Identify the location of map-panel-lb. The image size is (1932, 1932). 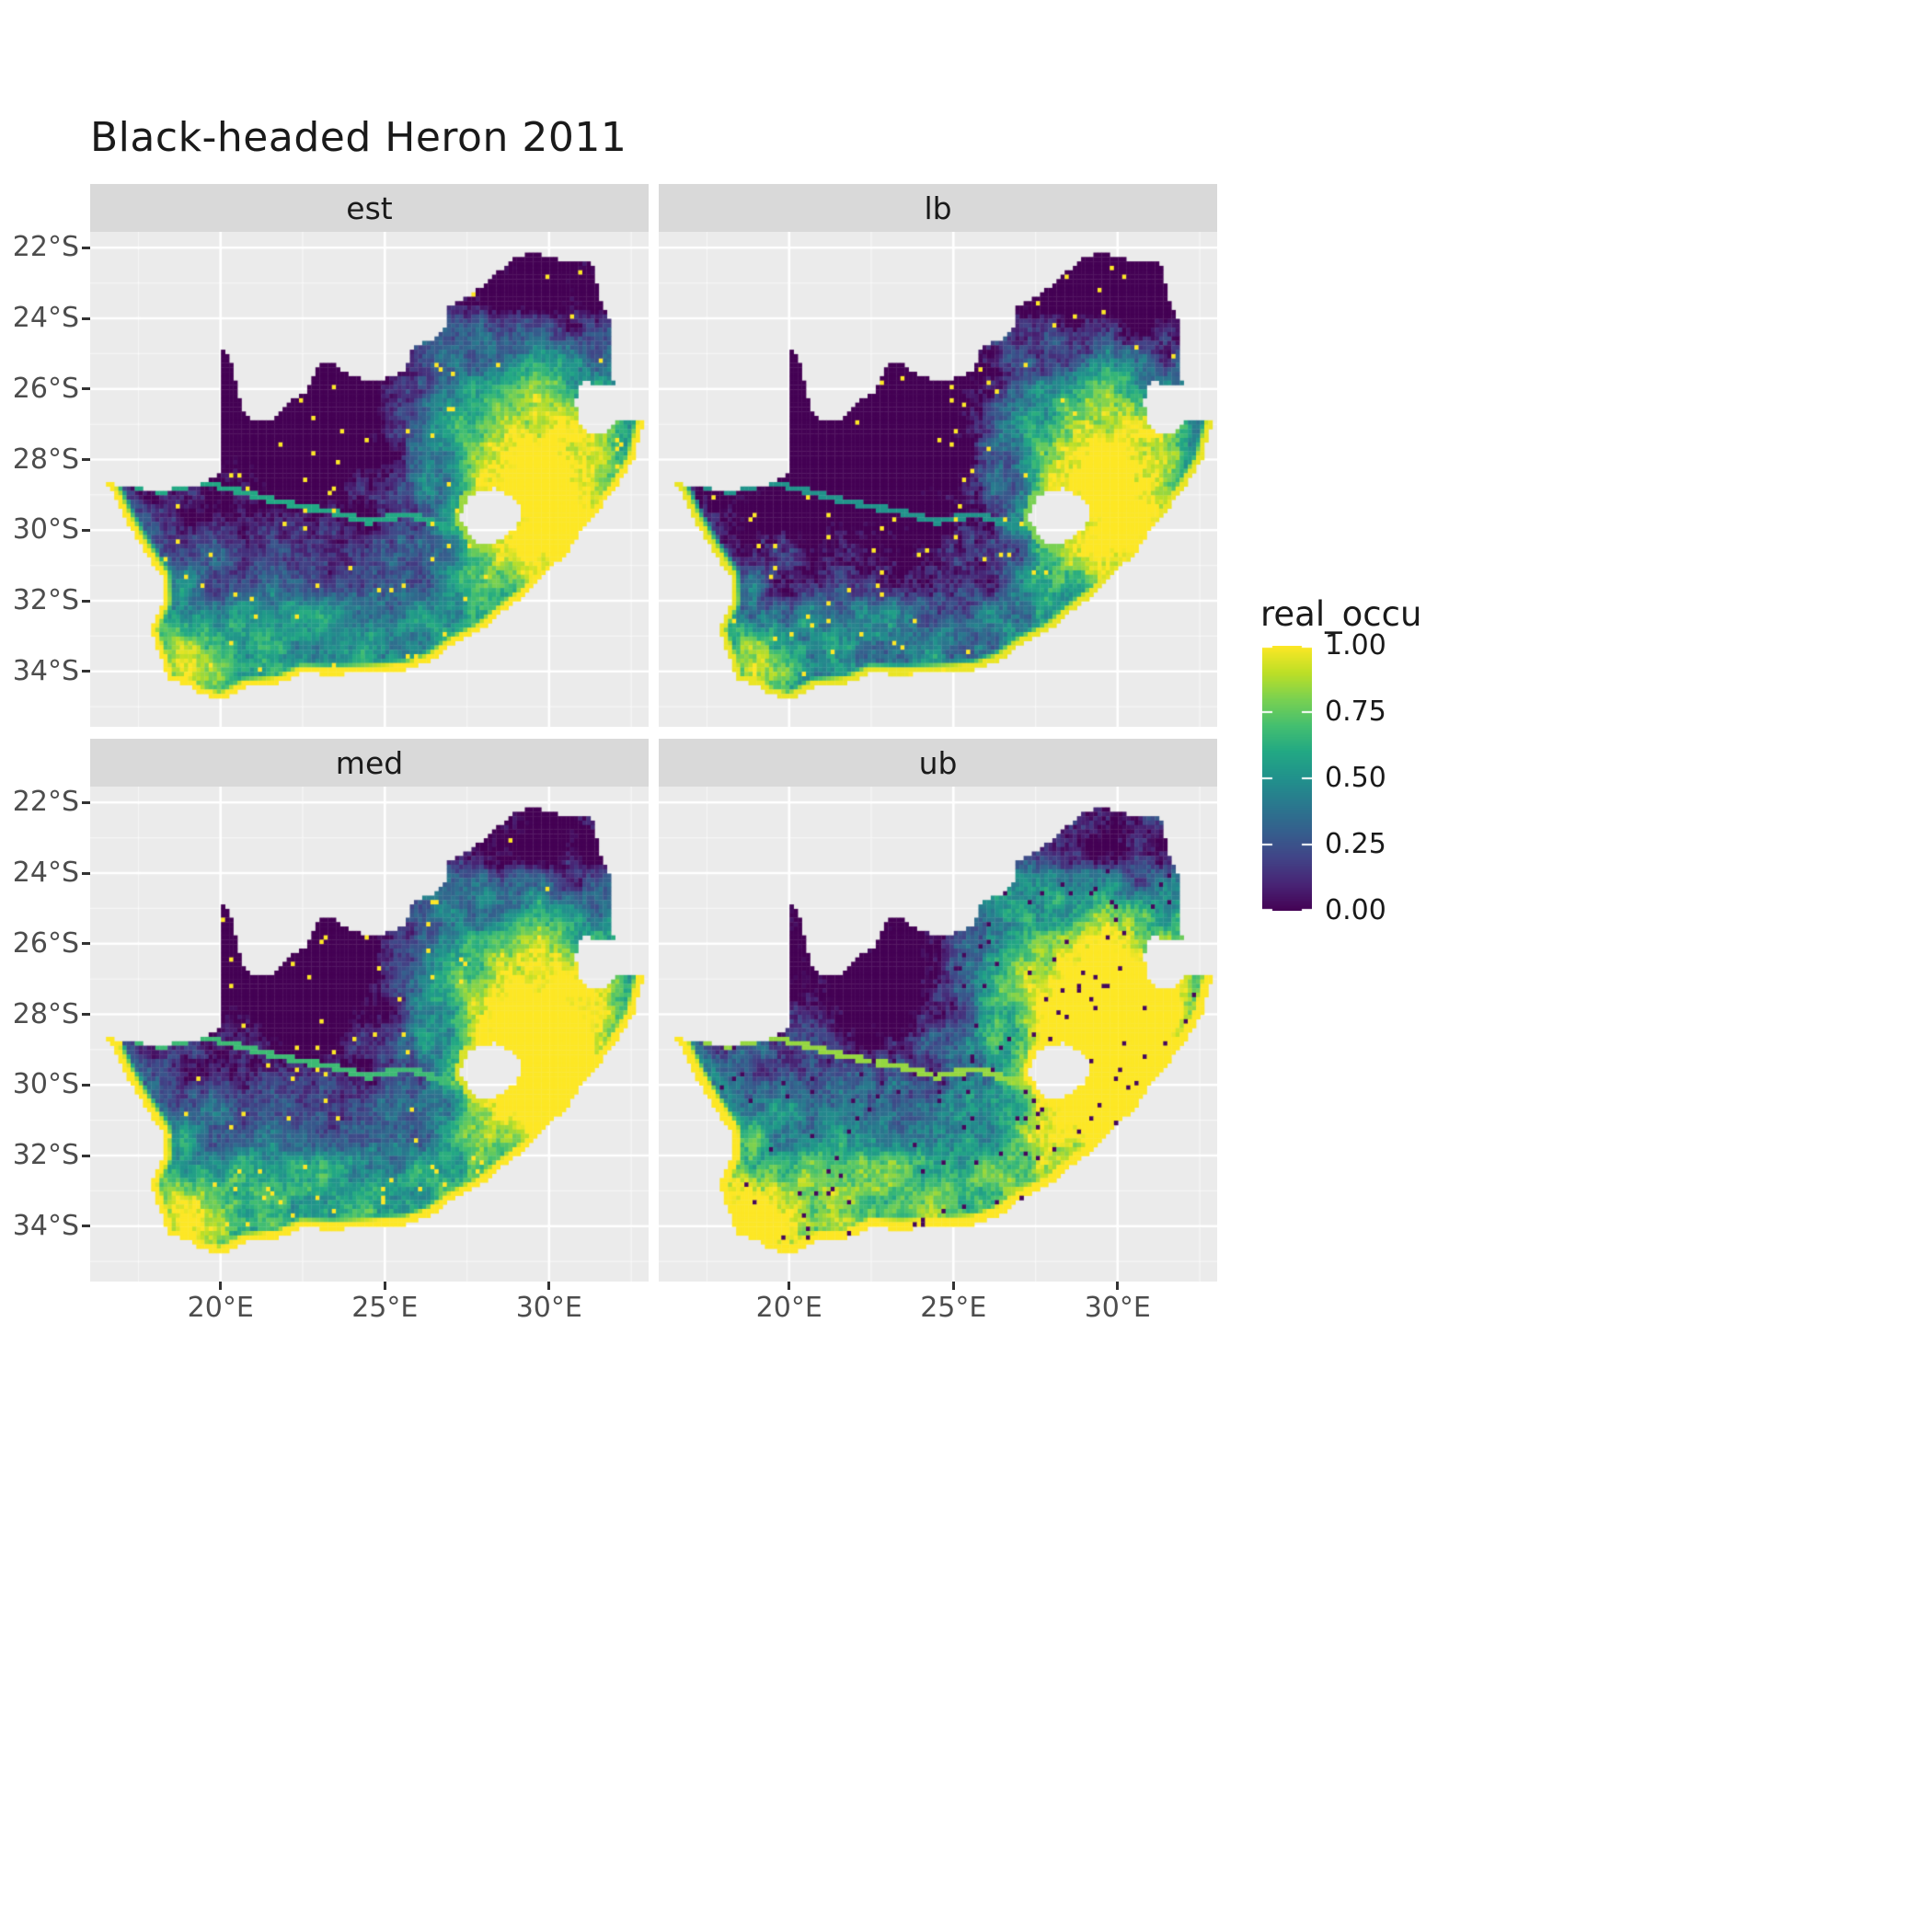
(938, 479).